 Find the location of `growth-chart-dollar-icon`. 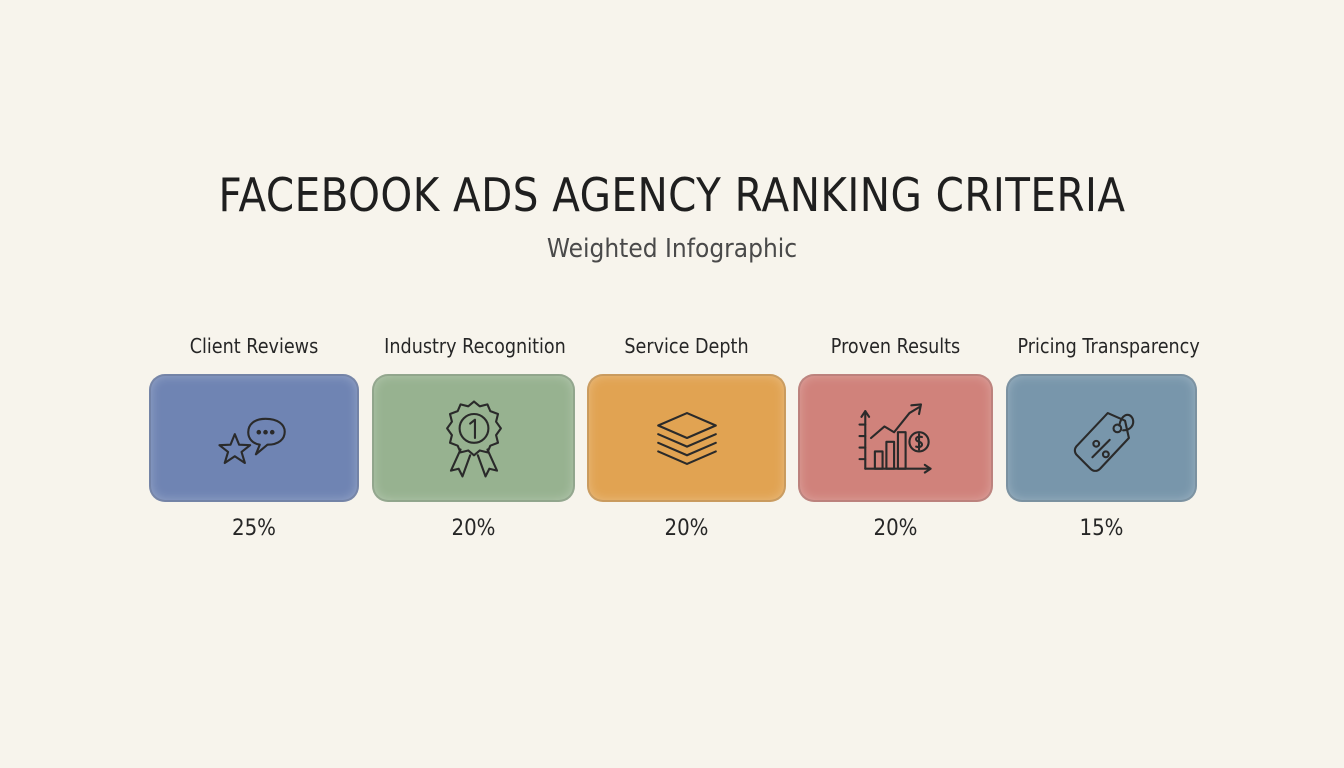

growth-chart-dollar-icon is located at coordinates (894, 438).